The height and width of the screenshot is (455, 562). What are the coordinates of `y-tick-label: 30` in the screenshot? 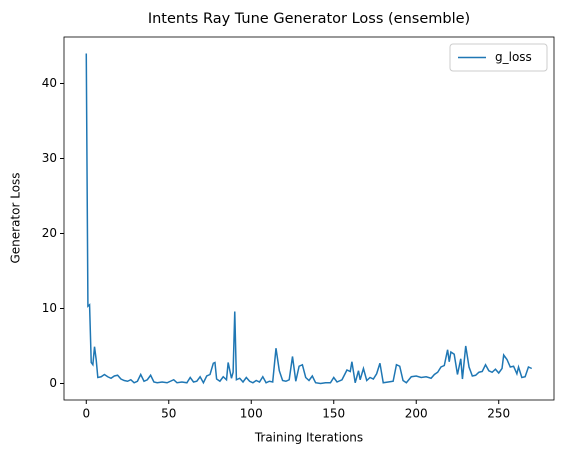 It's located at (49, 158).